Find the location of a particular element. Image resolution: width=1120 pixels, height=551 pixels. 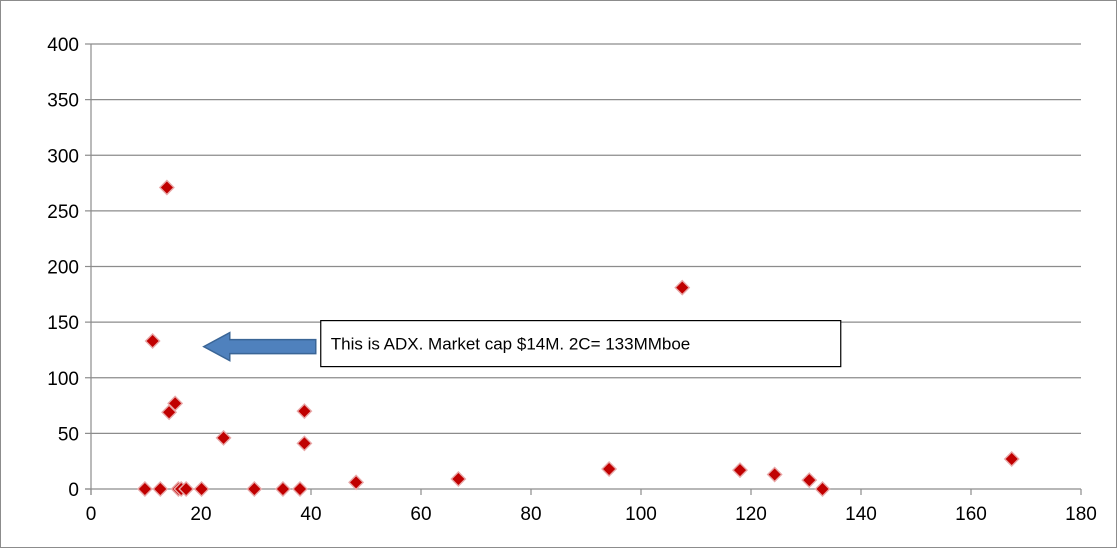

y-tick-label: 50 is located at coordinates (68, 434).